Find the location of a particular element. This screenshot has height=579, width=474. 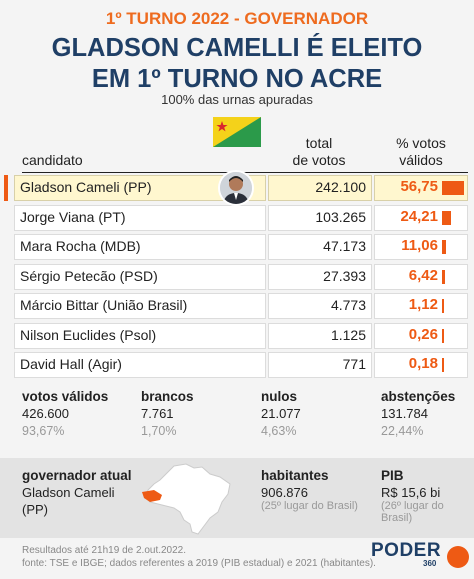

summary-valid-pct: 93,67% is located at coordinates (43, 431).